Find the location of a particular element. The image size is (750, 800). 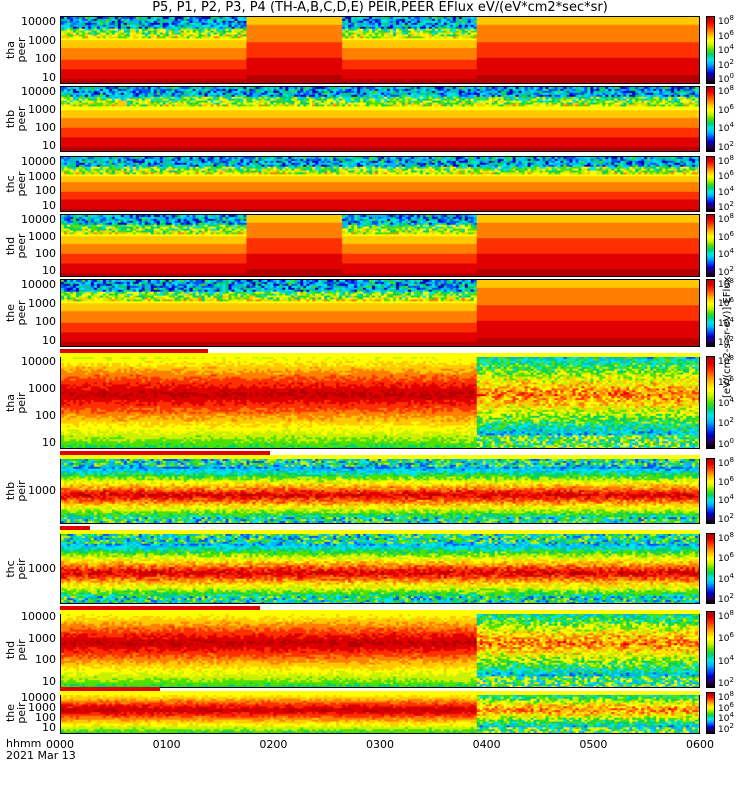

spectrogram-thb-peer is located at coordinates (380, 119).